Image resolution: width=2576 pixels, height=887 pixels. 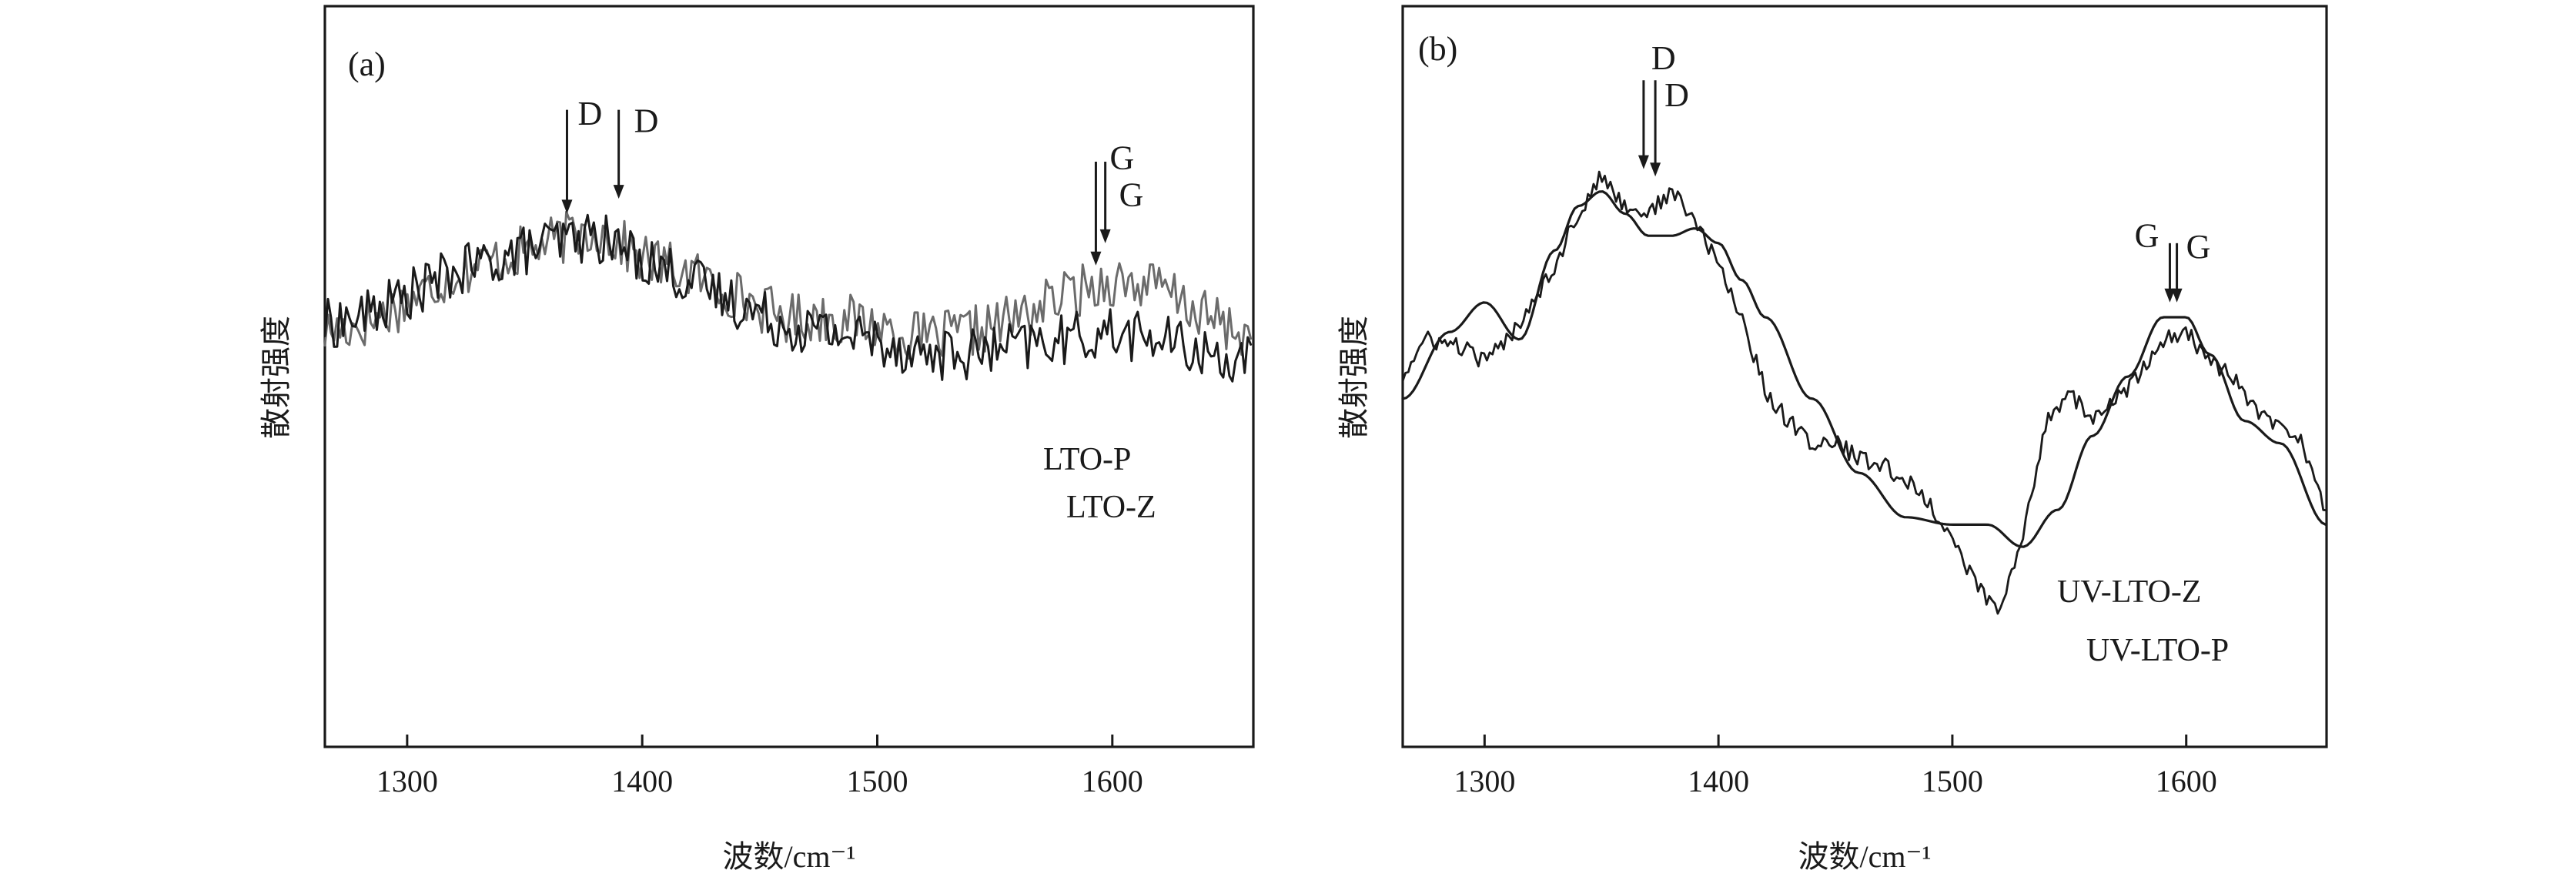 I want to click on panel-a-series-lto-z, so click(x=788, y=298).